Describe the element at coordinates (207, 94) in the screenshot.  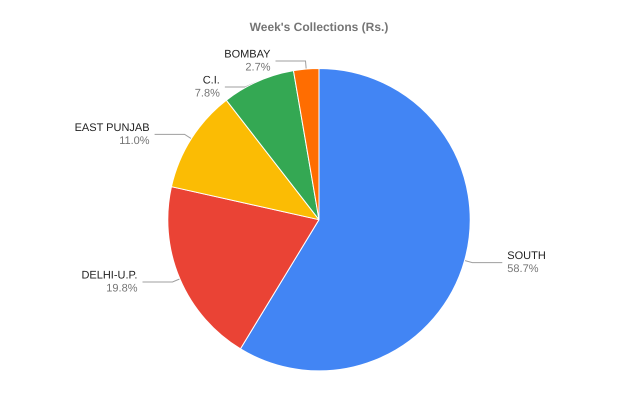
I see `data-label: 7.8%` at that location.